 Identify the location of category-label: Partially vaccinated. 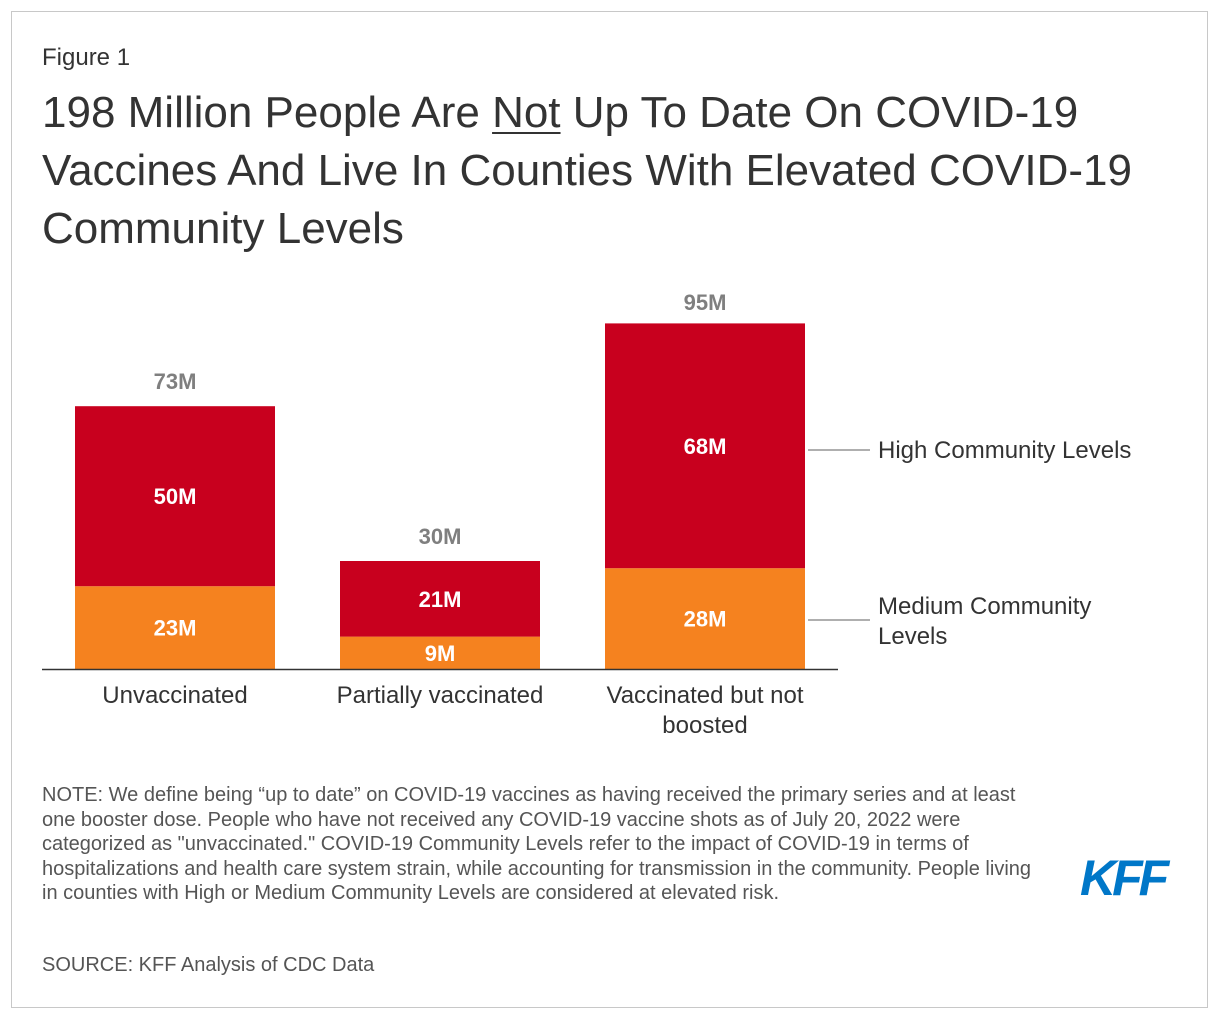
(440, 695).